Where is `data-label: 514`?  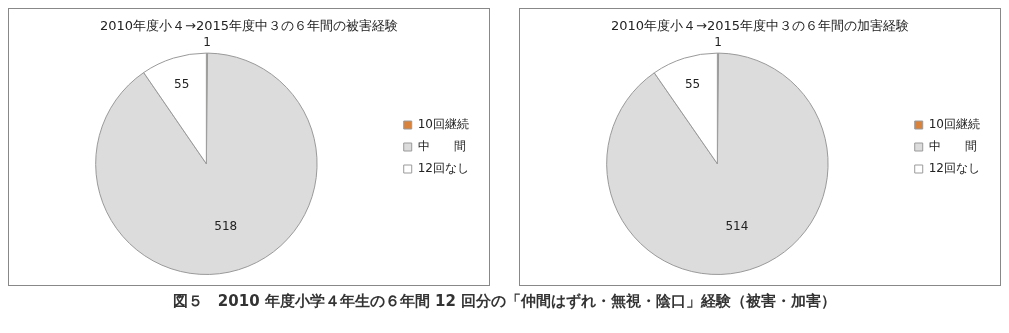
data-label: 514 is located at coordinates (737, 226).